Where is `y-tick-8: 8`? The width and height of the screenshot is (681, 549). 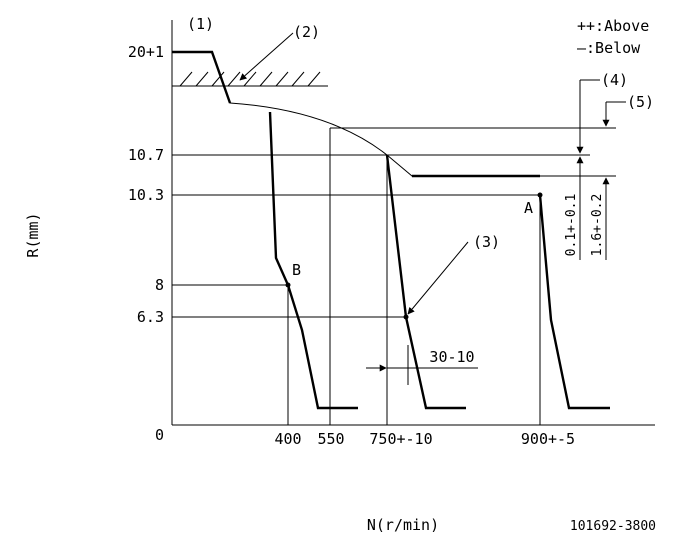
y-tick-8: 8 is located at coordinates (159, 285).